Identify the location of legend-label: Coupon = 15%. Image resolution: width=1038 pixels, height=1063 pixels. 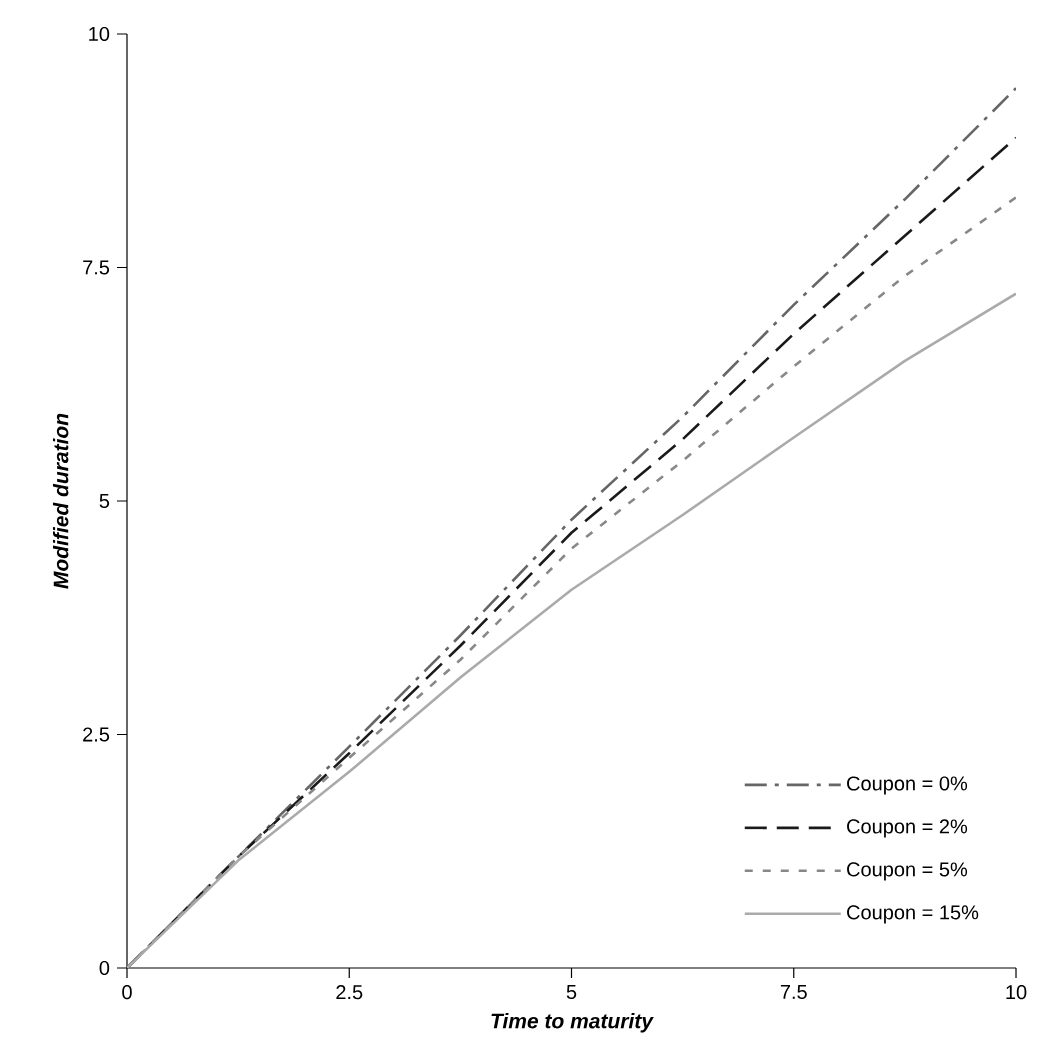
(913, 914).